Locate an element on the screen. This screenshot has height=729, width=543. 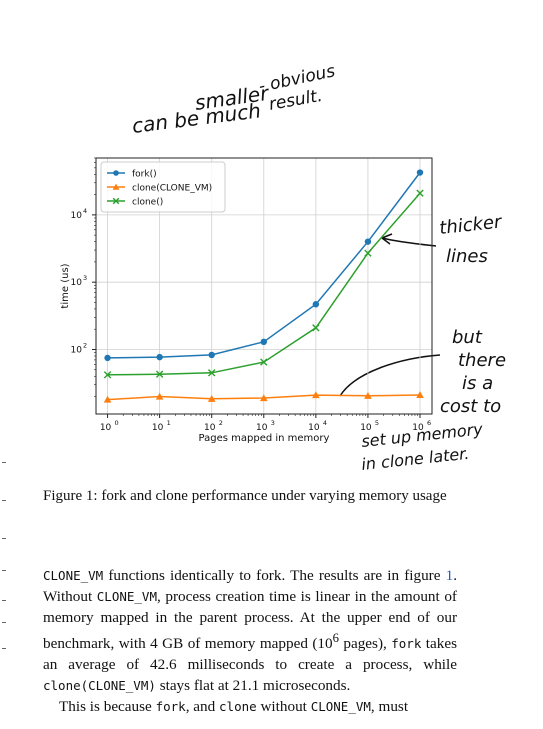
y-tick-exponent: 3 is located at coordinates (85, 278).